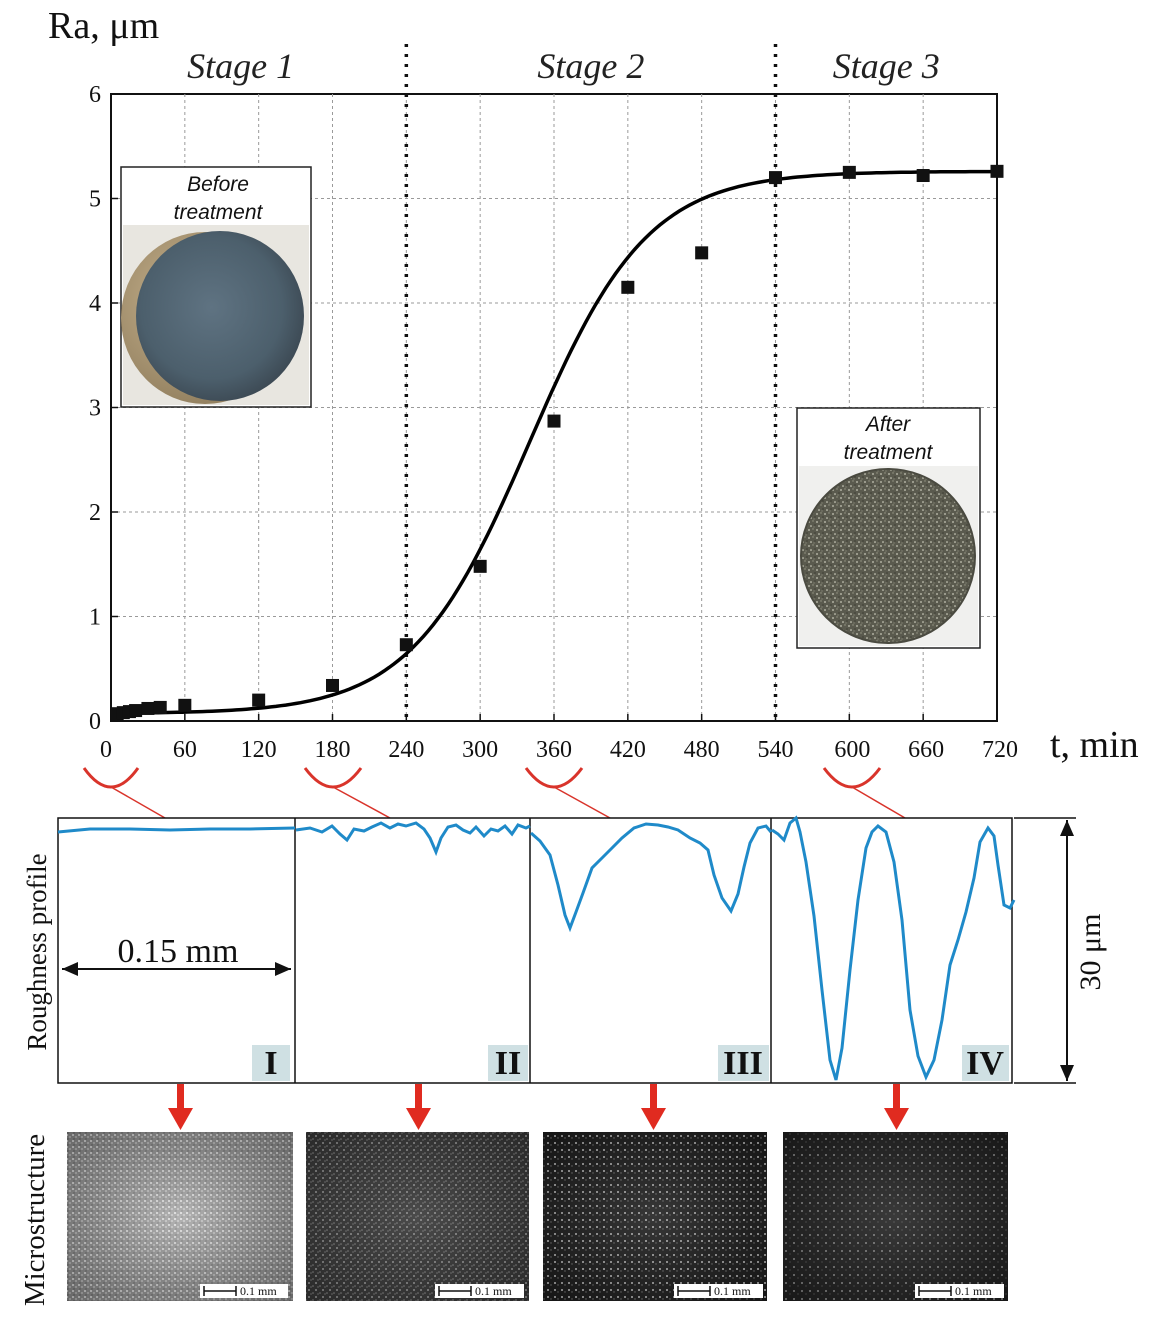 This screenshot has height=1331, width=1165. Describe the element at coordinates (985, 1063) in the screenshot. I see `panel-label-iv: IV` at that location.